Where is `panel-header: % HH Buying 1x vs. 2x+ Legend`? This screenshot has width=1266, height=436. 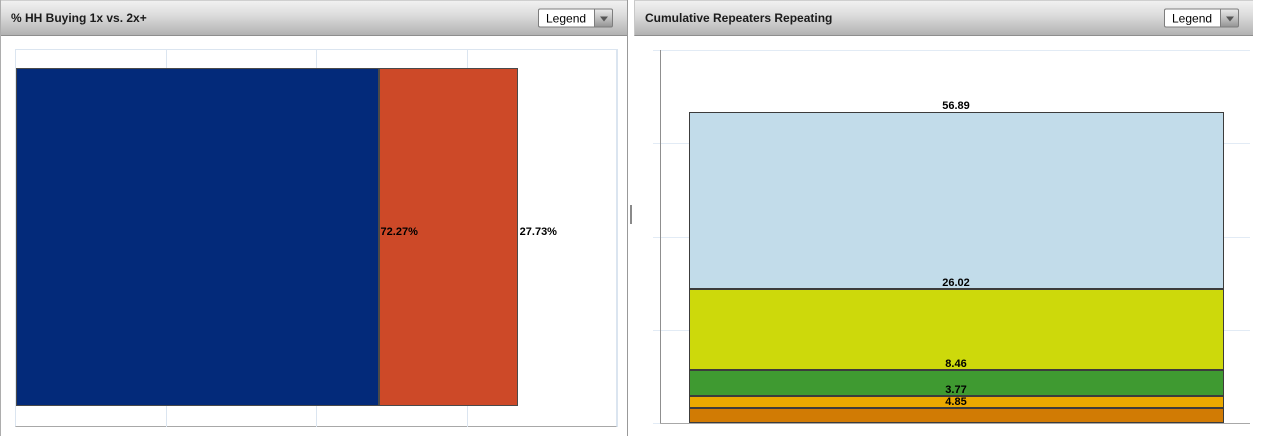 panel-header: % HH Buying 1x vs. 2x+ Legend is located at coordinates (314, 18).